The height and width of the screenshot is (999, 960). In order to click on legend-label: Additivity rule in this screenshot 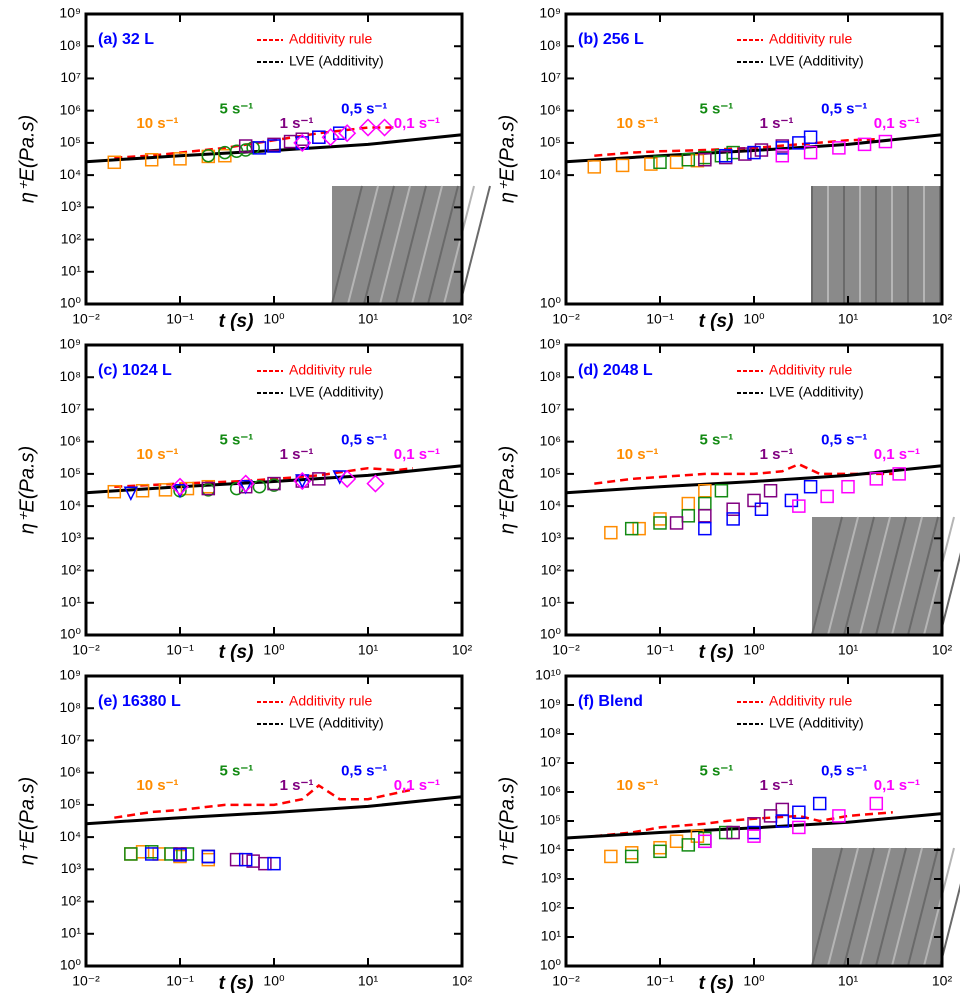, I will do `click(330, 39)`.